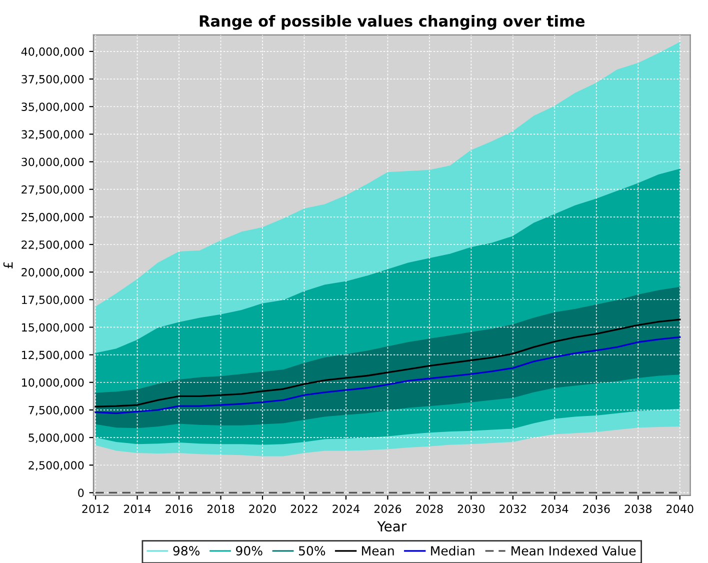 This screenshot has height=563, width=708. Describe the element at coordinates (312, 551) in the screenshot. I see `legend-label: 50%` at that location.